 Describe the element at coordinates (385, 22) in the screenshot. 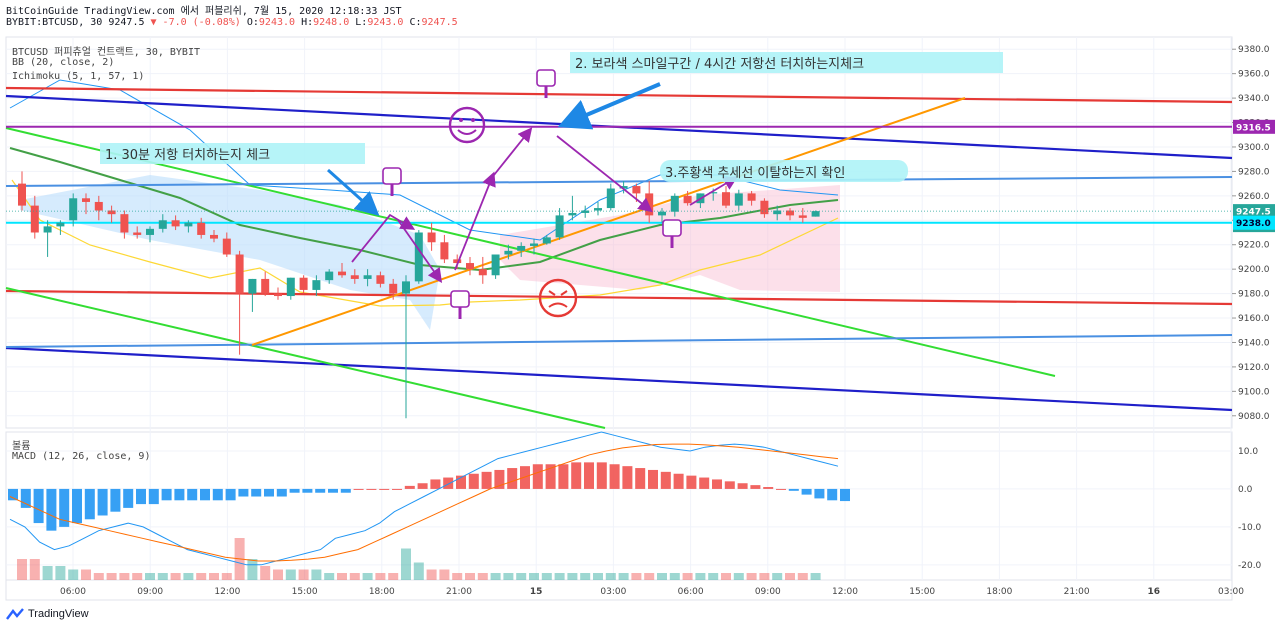

I see `low-value: 9243.0` at that location.